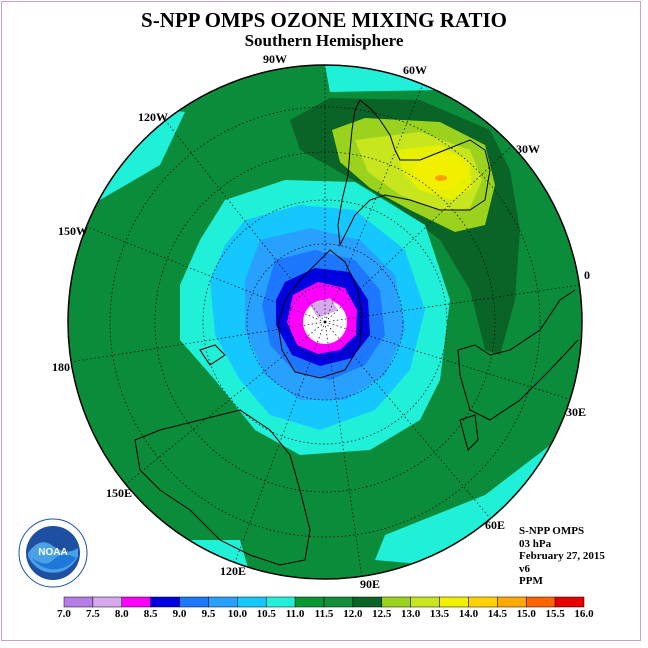 This screenshot has width=648, height=648. Describe the element at coordinates (497, 614) in the screenshot. I see `colorbar-tick-label: 14.5` at that location.